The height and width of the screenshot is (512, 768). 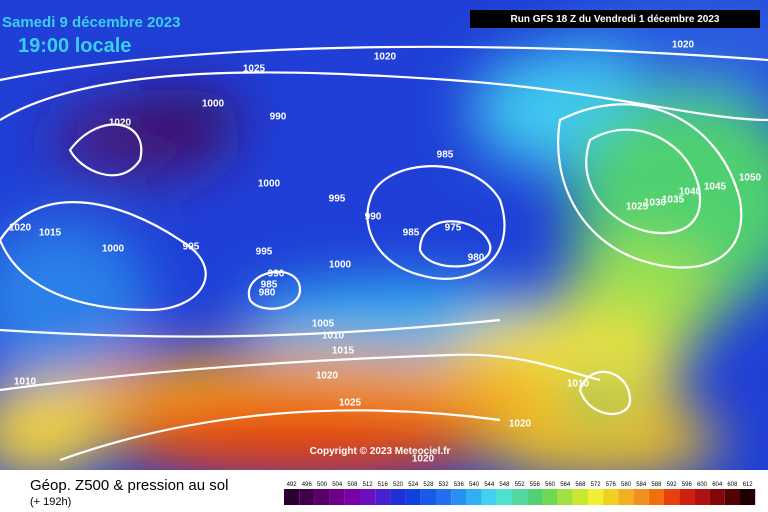 What do you see at coordinates (337, 485) in the screenshot?
I see `legend-label: 504` at bounding box center [337, 485].